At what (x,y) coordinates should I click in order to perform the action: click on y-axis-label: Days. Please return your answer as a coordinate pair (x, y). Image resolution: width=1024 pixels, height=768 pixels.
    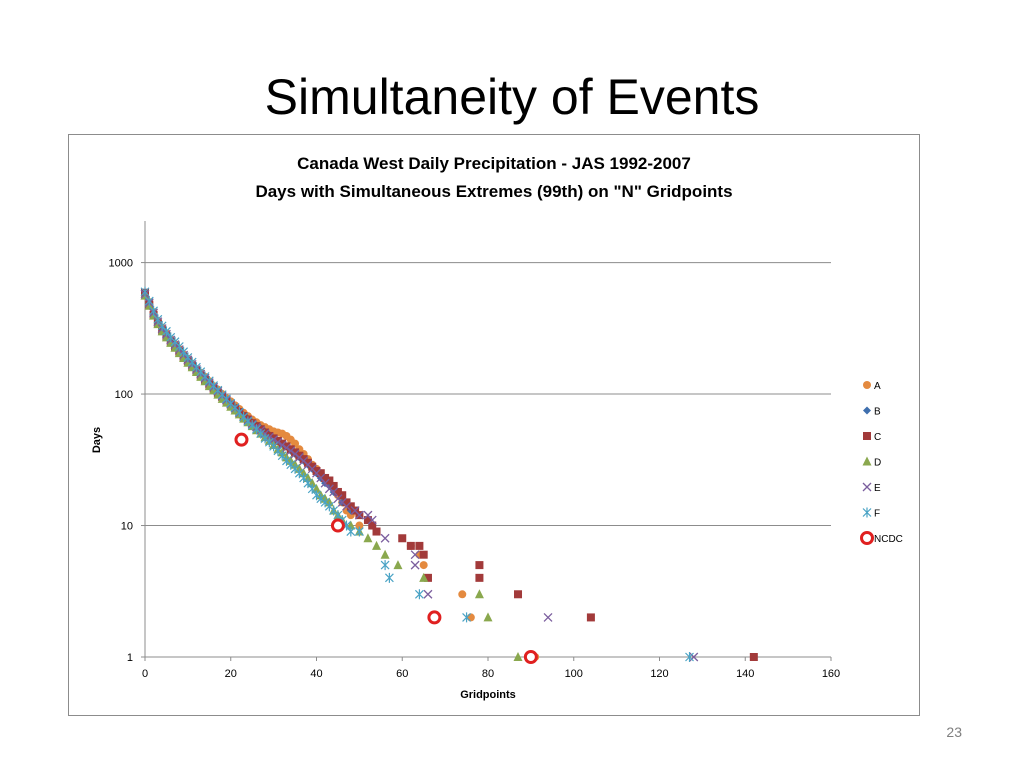
    Looking at the image, I should click on (97, 440).